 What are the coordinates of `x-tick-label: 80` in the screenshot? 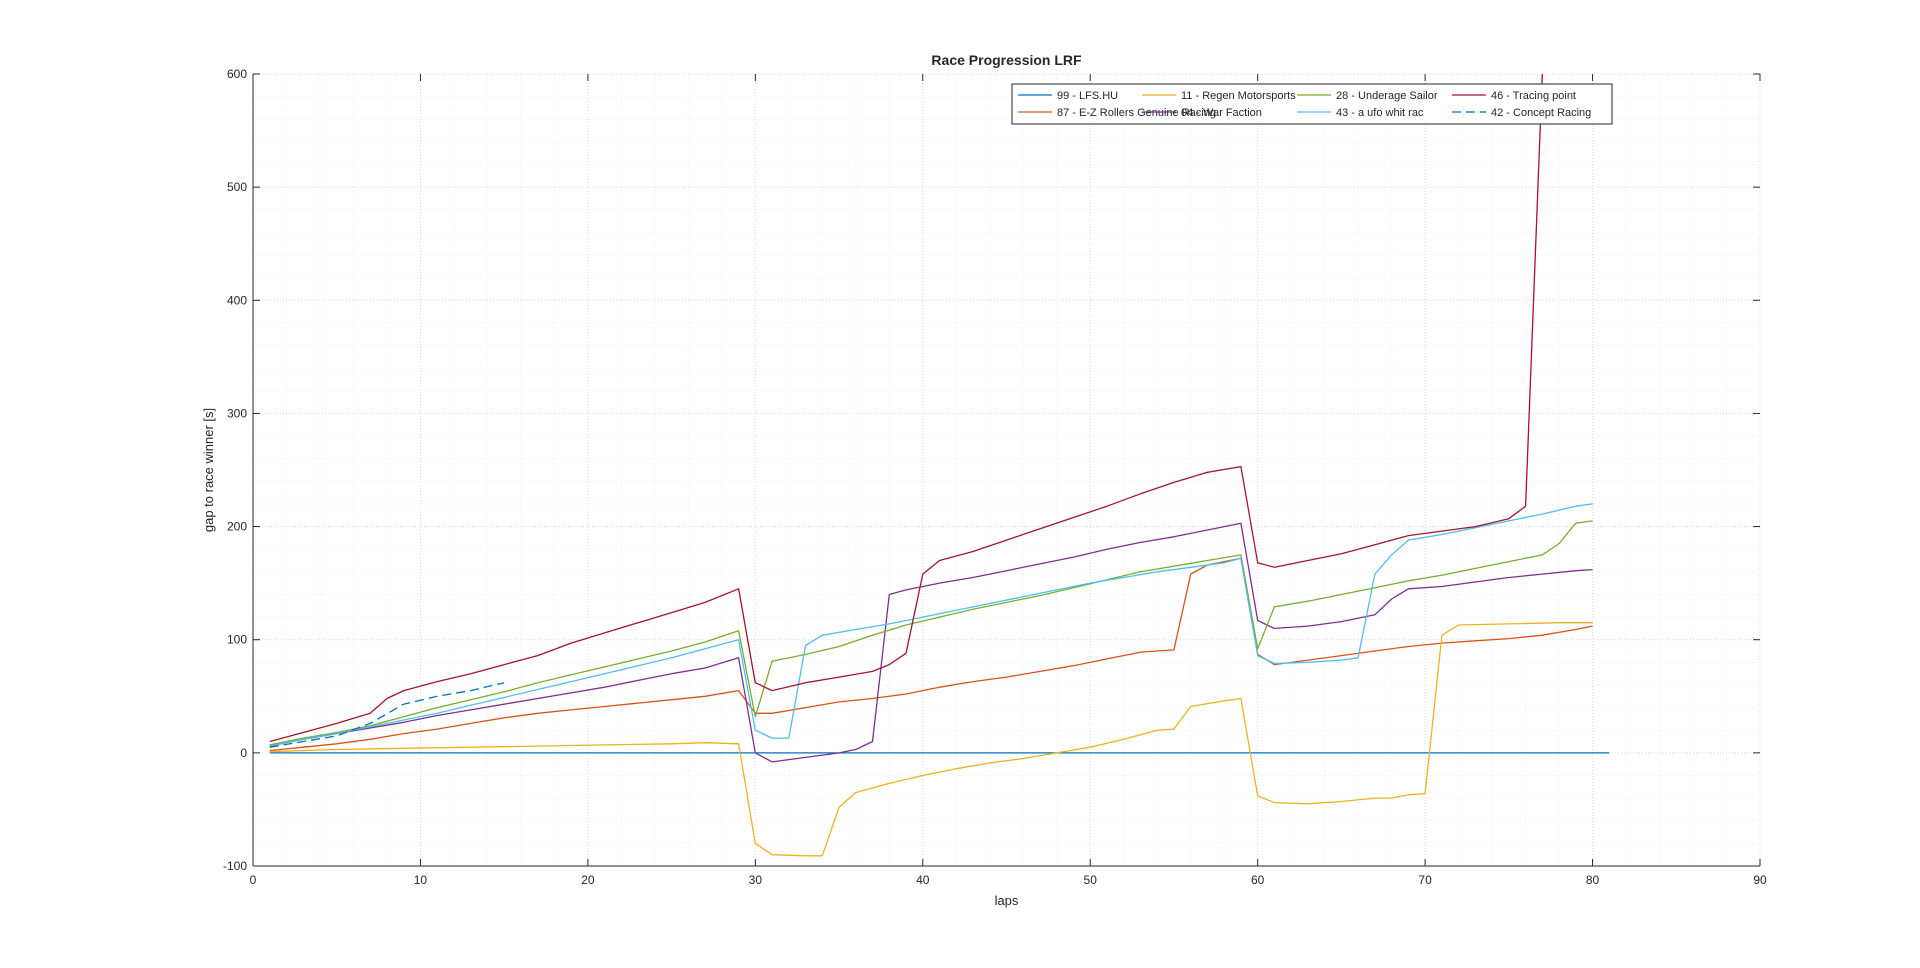 It's located at (1593, 880).